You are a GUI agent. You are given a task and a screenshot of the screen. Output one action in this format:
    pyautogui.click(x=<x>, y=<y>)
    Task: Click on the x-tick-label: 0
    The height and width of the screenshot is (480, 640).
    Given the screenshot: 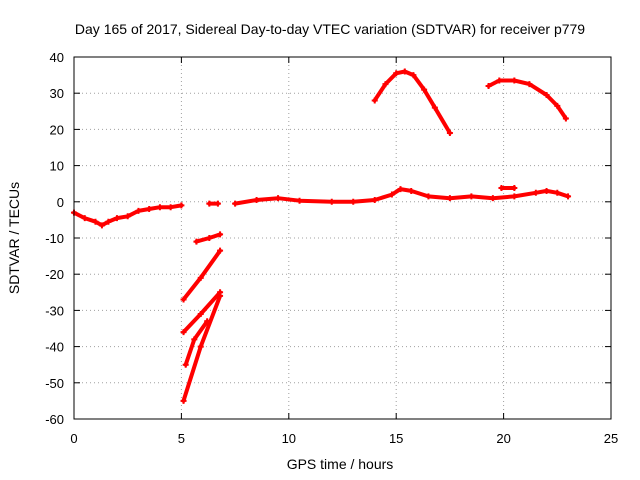 What is the action you would take?
    pyautogui.click(x=73, y=438)
    